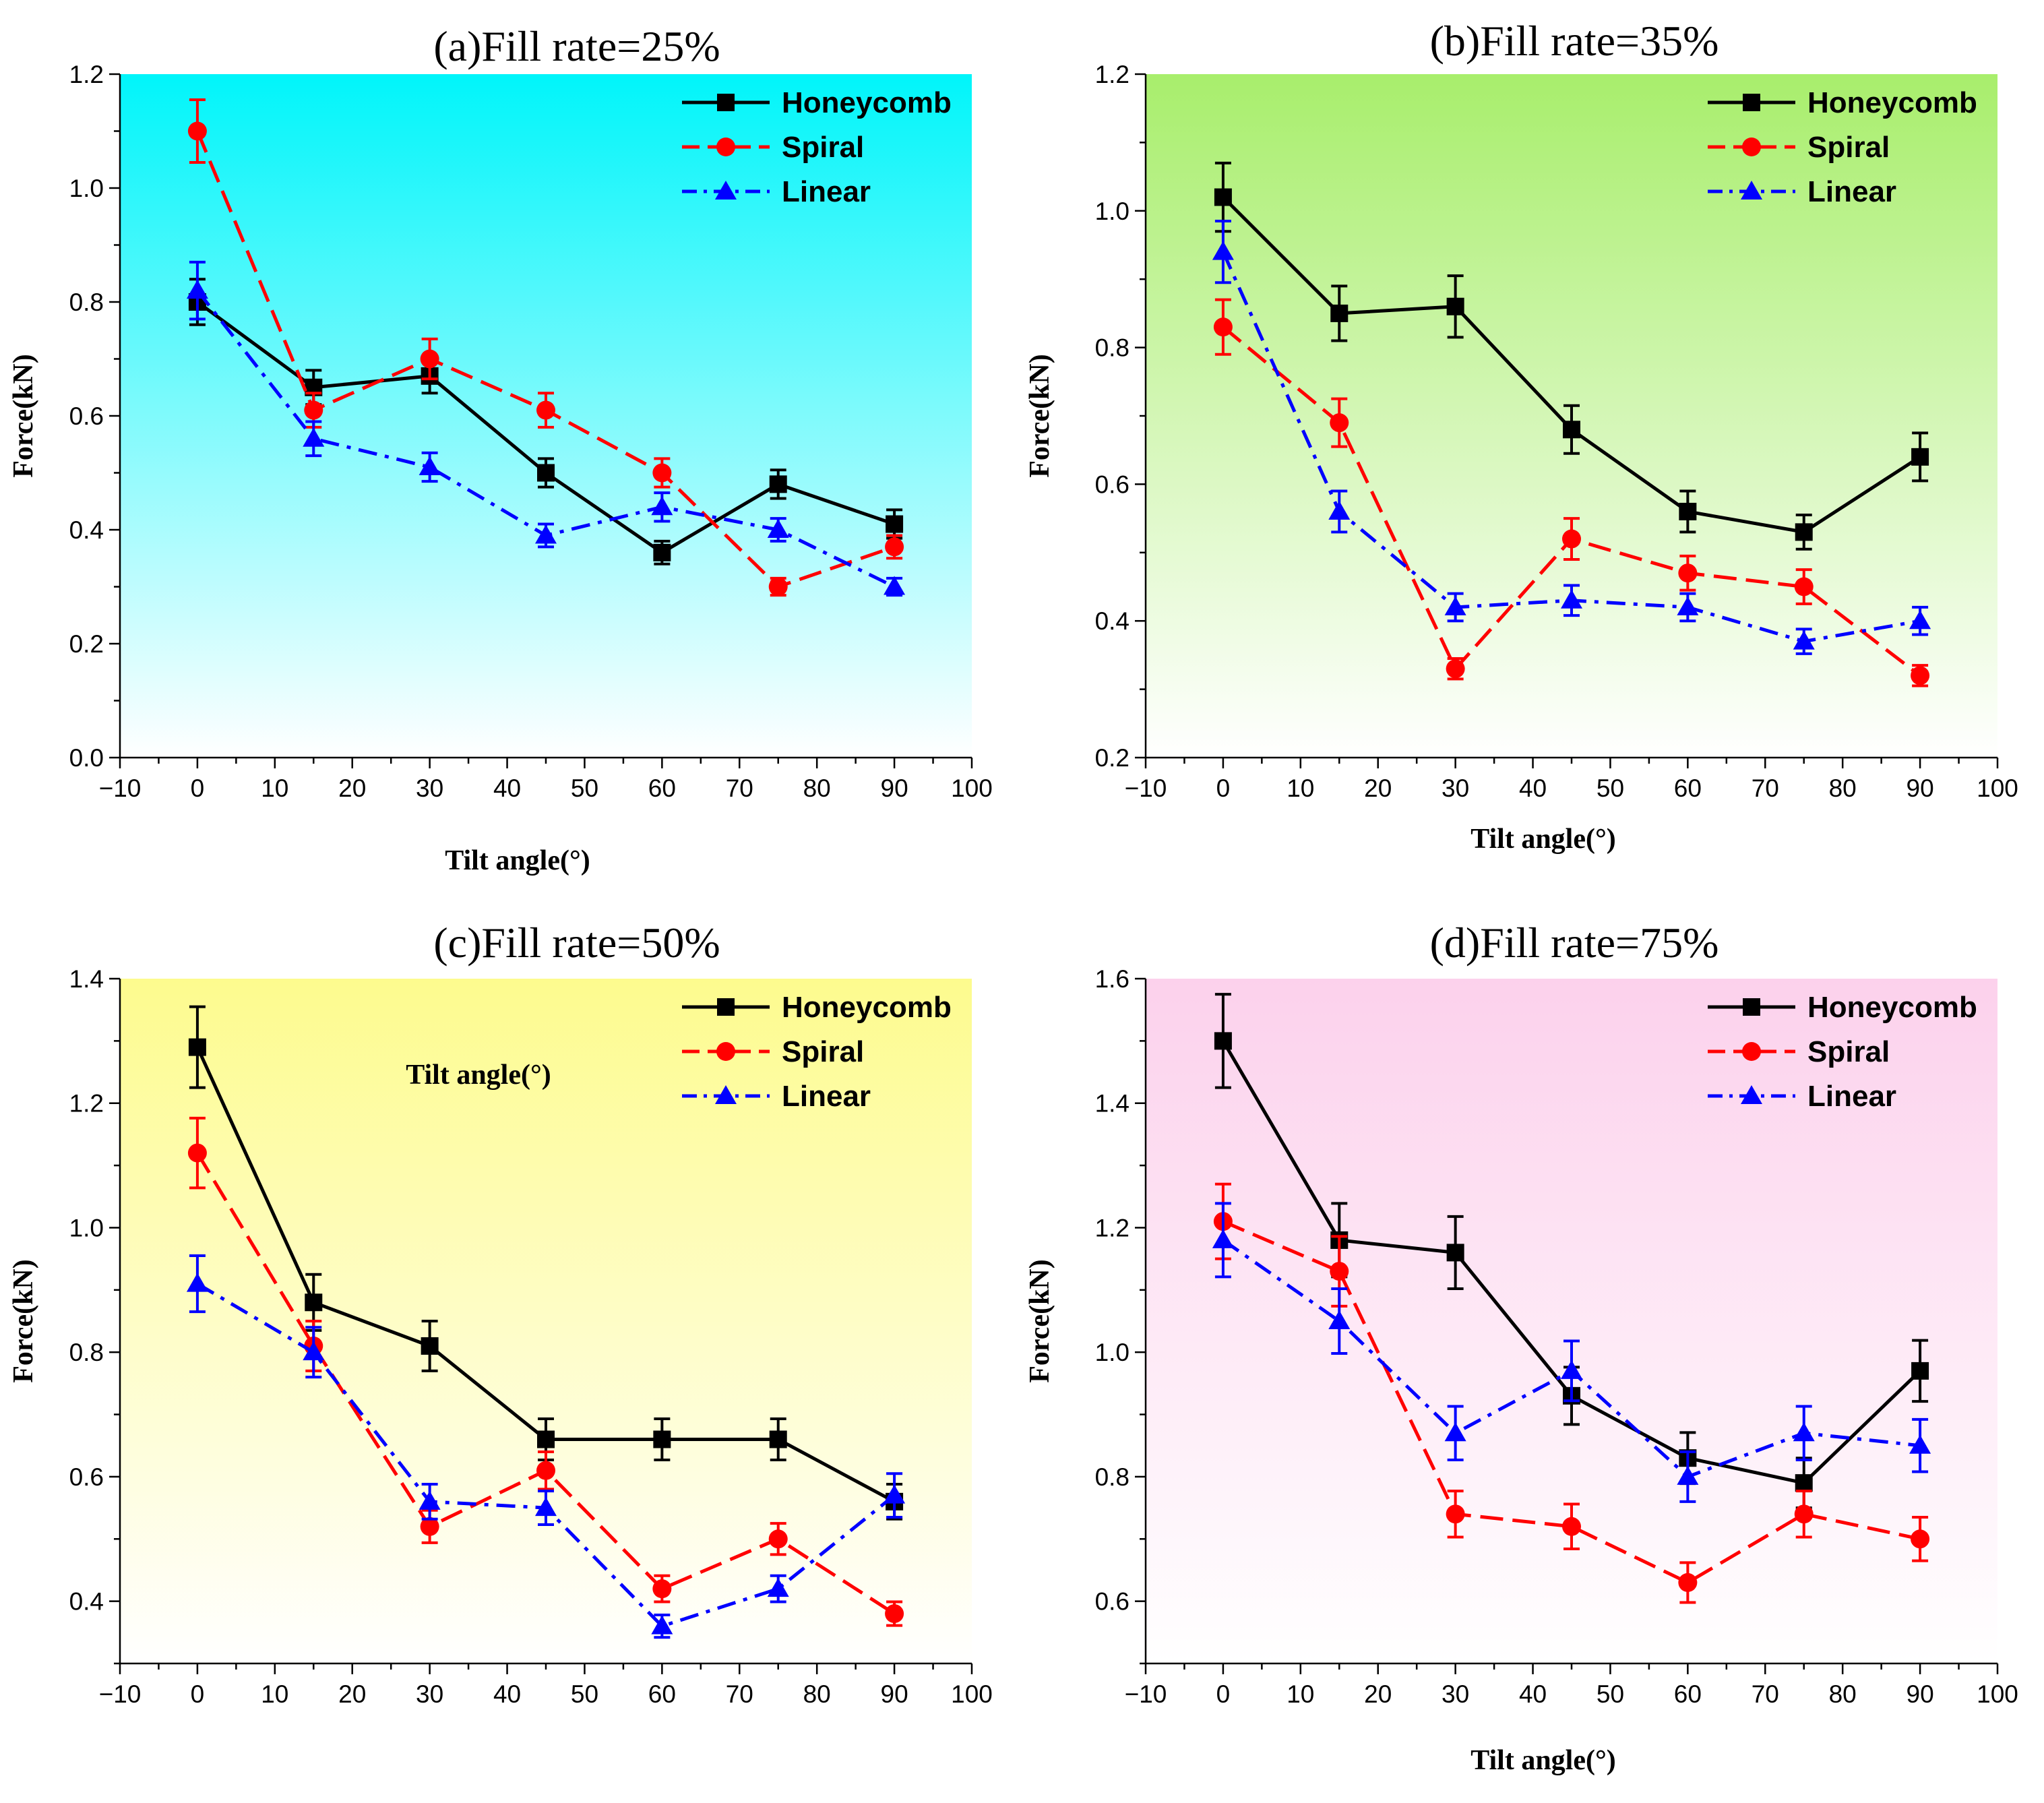  Describe the element at coordinates (1533, 1694) in the screenshot. I see `x-tick-label: 40` at that location.